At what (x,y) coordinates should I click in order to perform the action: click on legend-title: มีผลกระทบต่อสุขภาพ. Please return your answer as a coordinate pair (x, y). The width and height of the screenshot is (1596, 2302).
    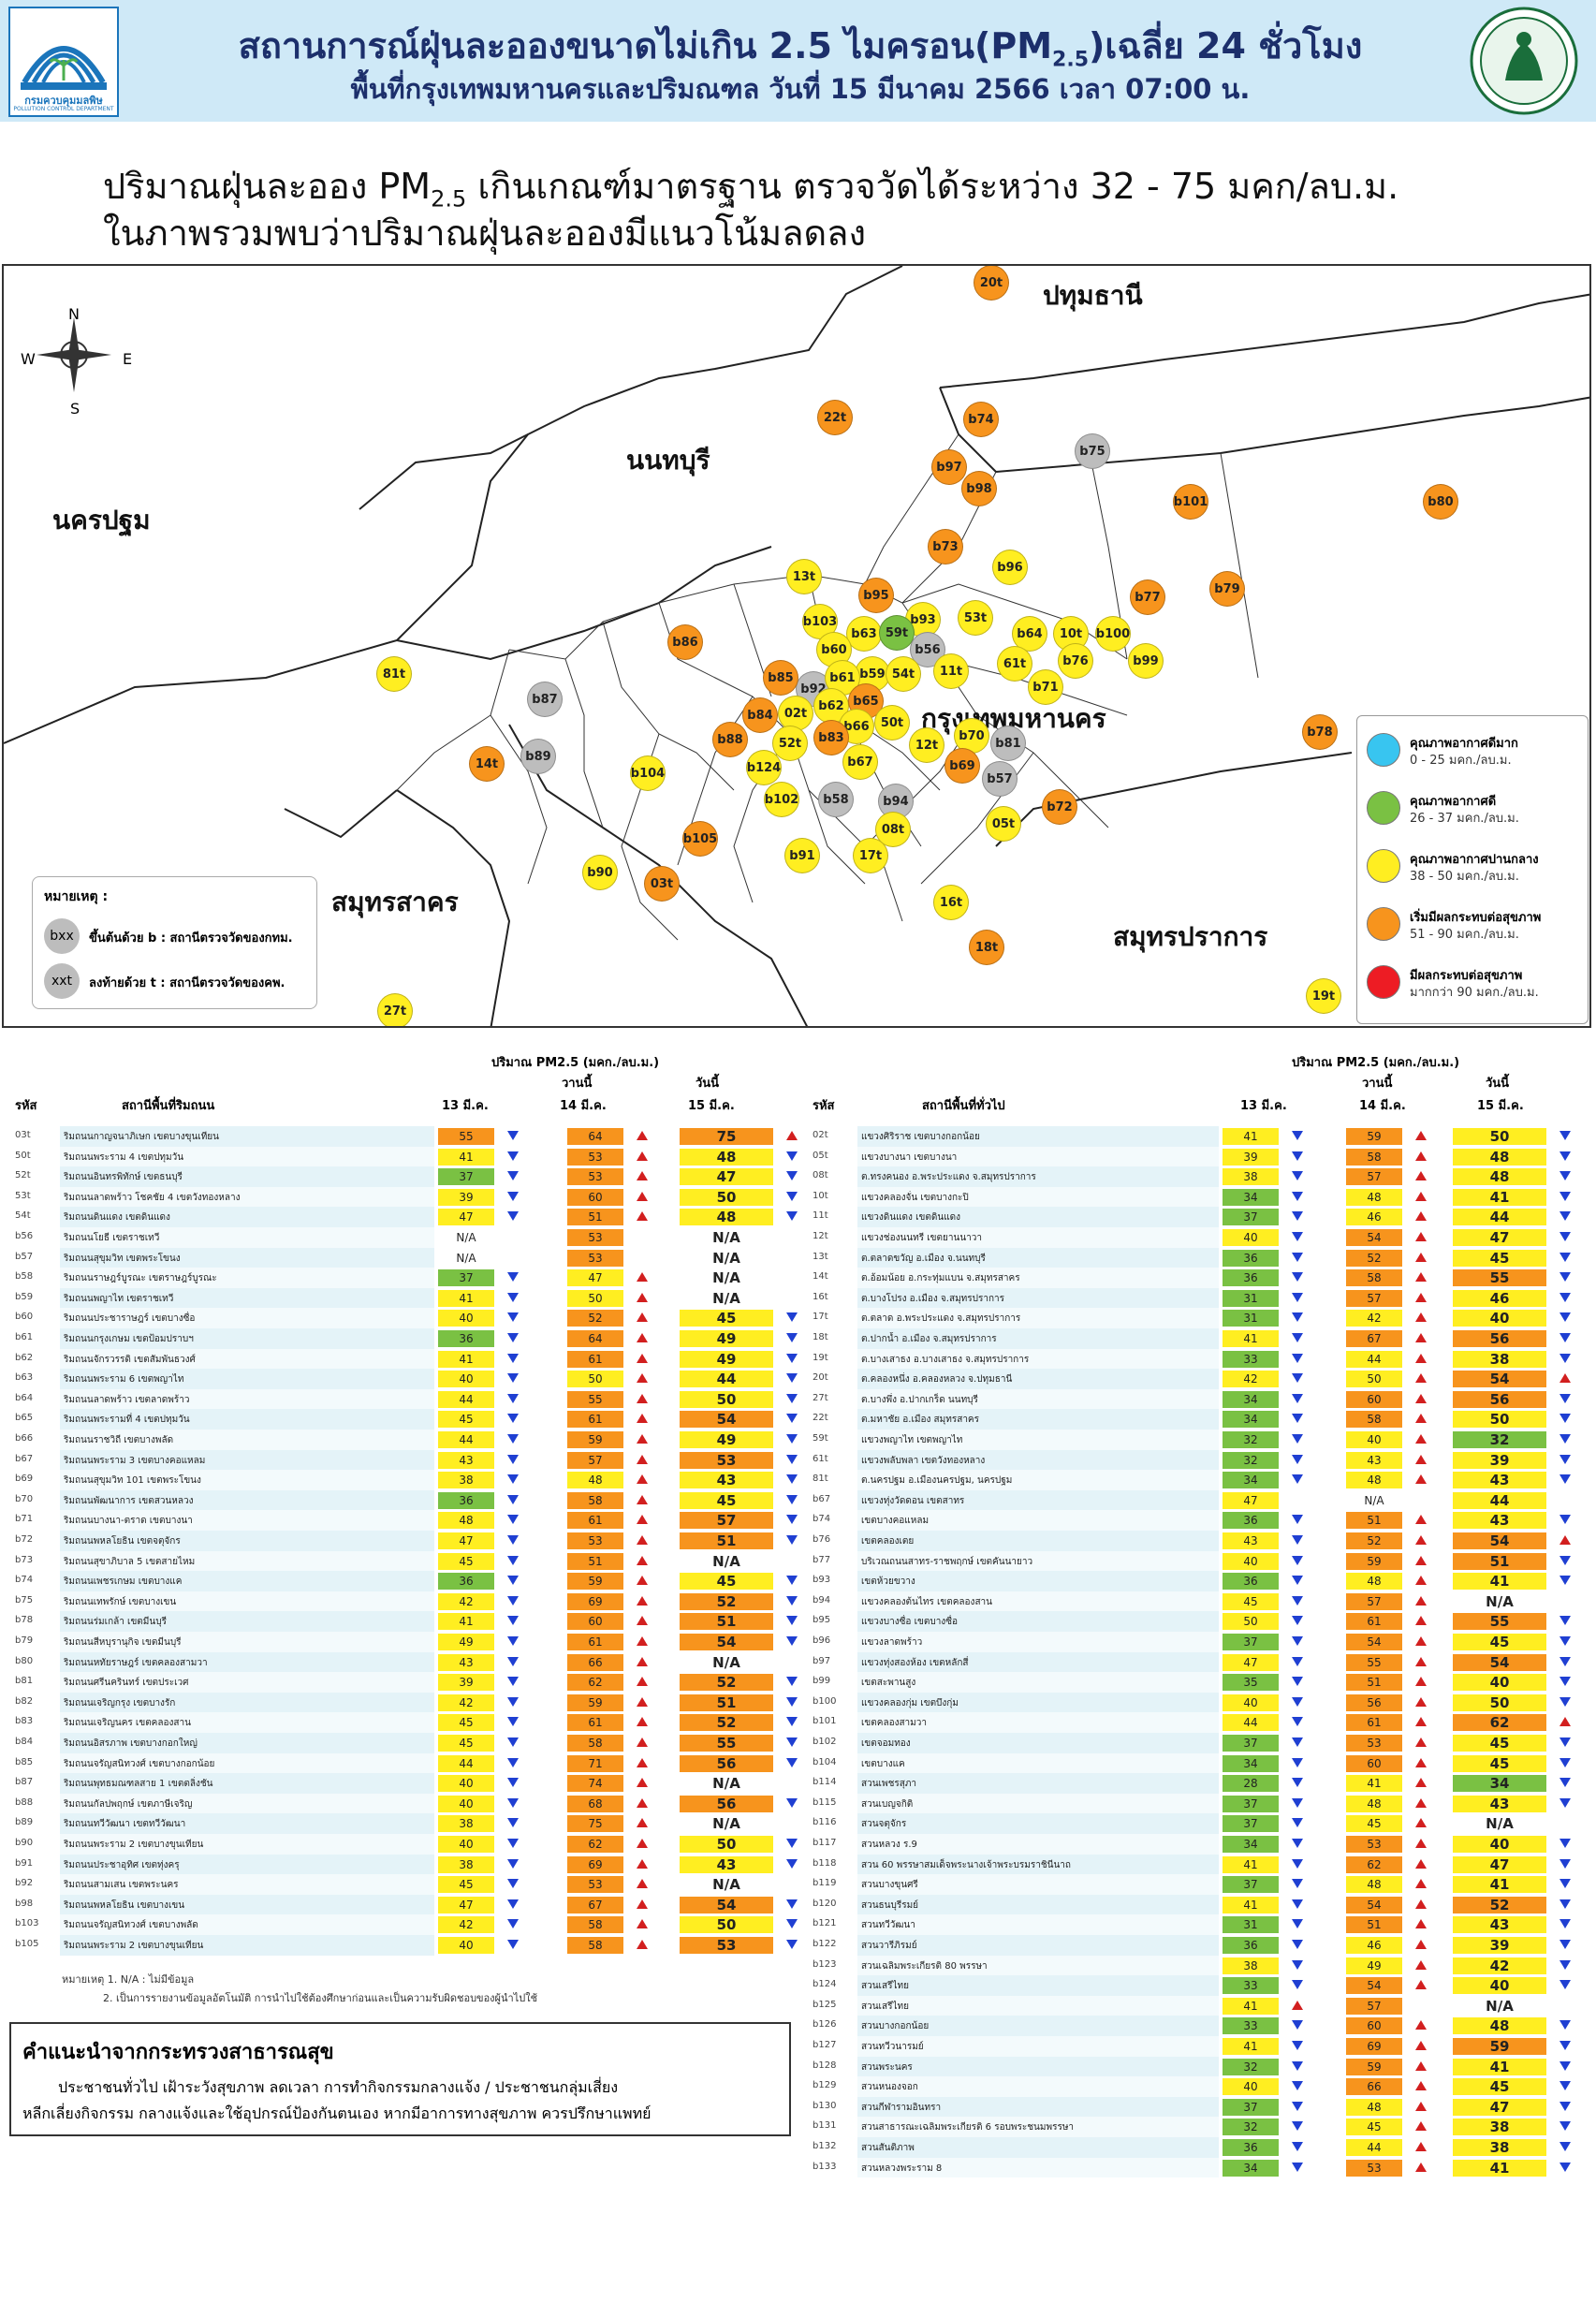
    Looking at the image, I should click on (1466, 976).